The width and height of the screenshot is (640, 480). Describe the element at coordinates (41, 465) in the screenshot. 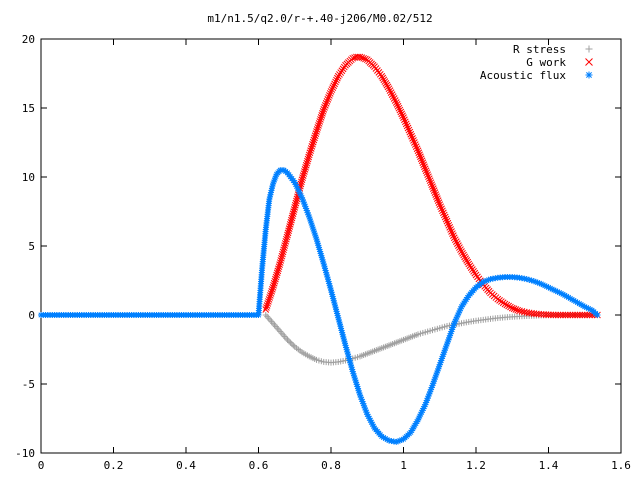

I see `x-tick-label: 0` at that location.